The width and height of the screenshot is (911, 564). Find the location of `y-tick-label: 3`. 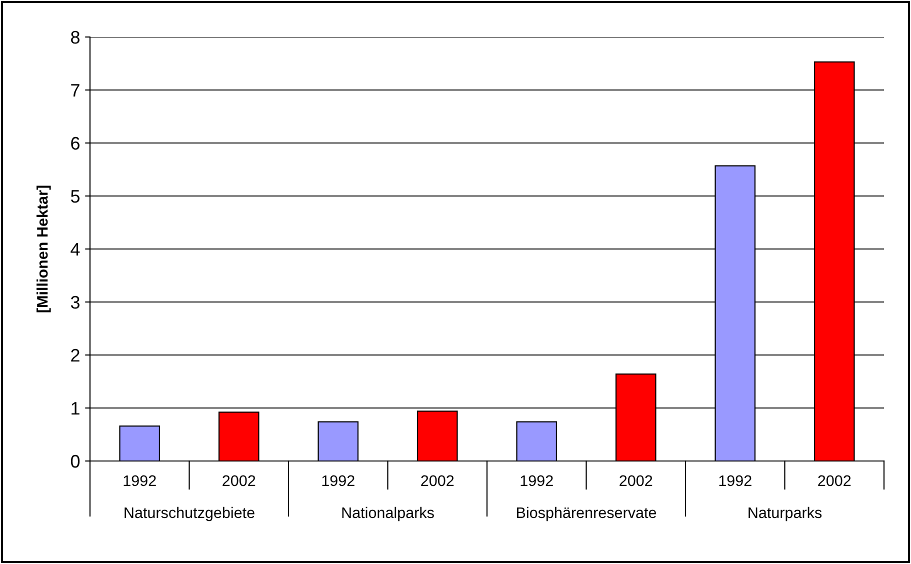

y-tick-label: 3 is located at coordinates (75, 302).